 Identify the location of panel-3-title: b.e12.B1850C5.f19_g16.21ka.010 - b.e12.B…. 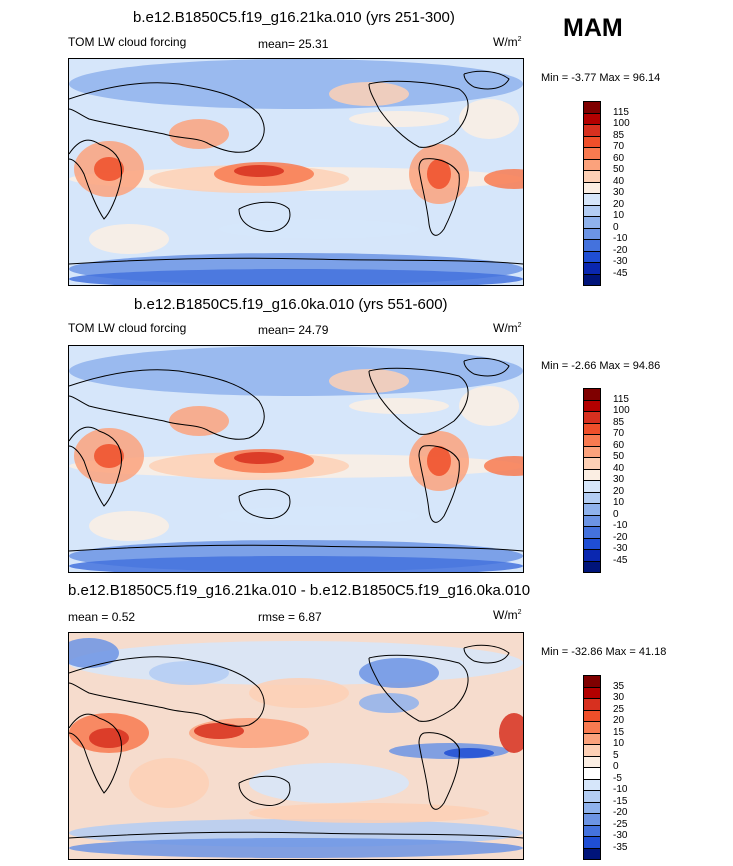
(299, 590).